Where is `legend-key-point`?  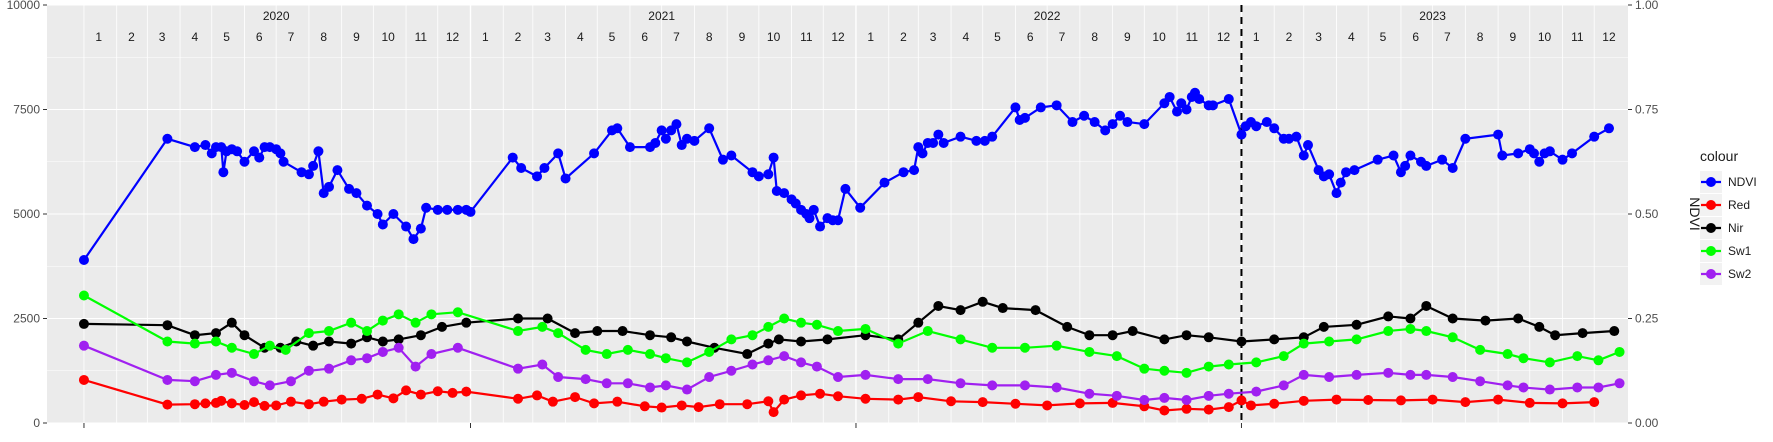
legend-key-point is located at coordinates (1711, 274).